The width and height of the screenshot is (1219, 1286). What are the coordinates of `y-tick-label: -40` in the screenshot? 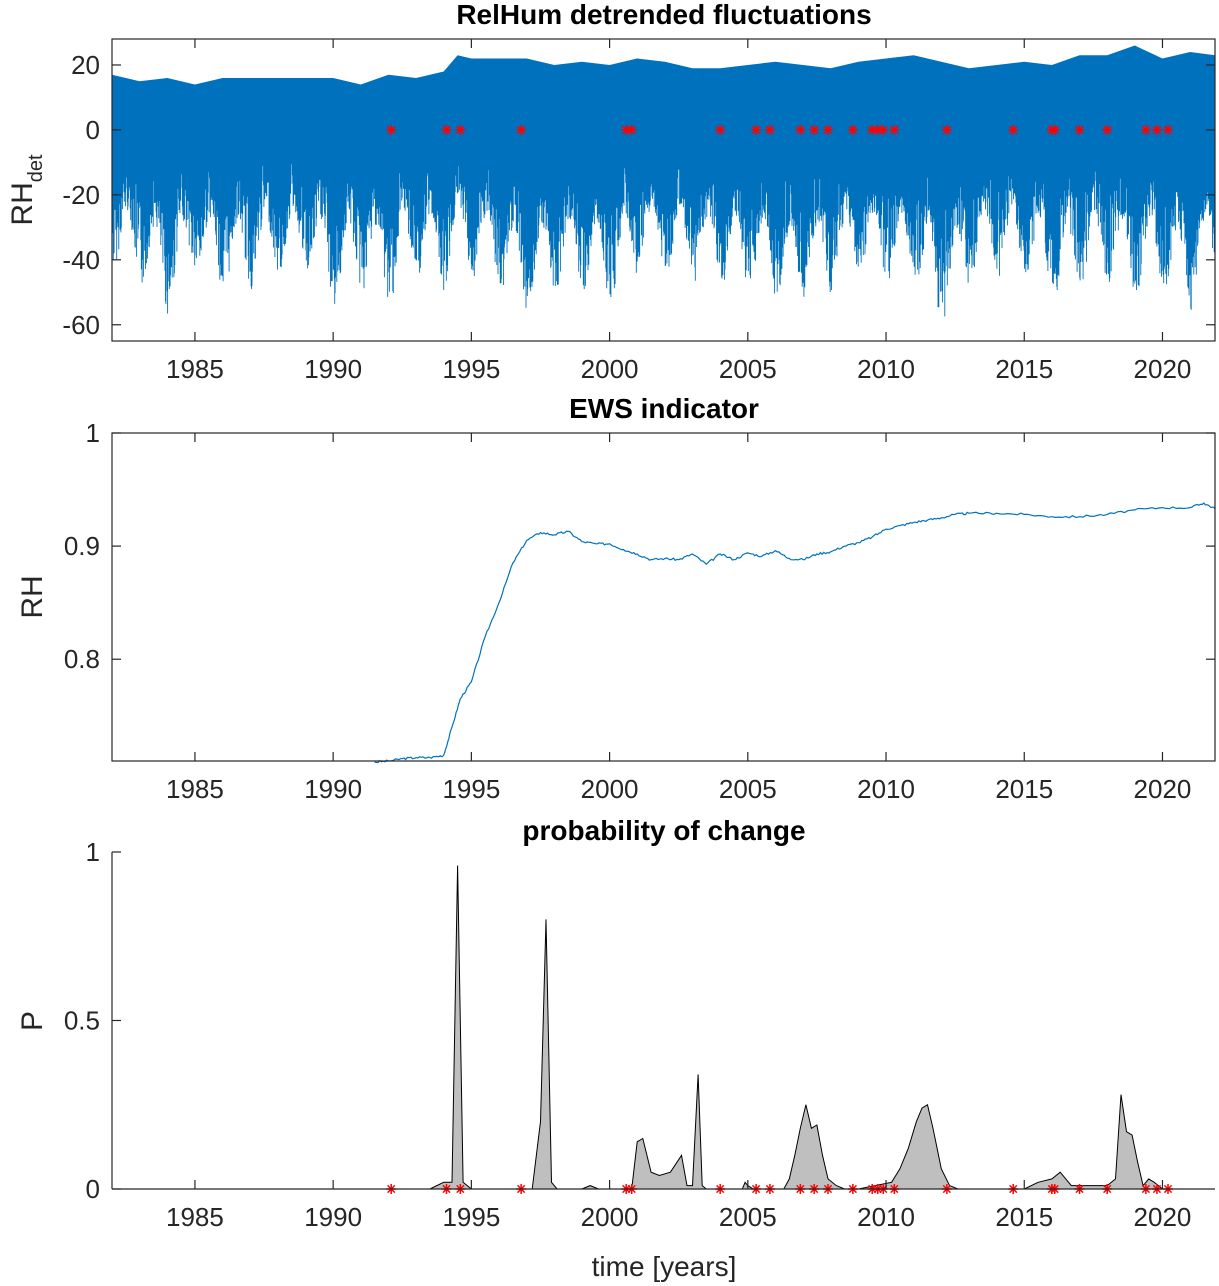 It's located at (81, 260).